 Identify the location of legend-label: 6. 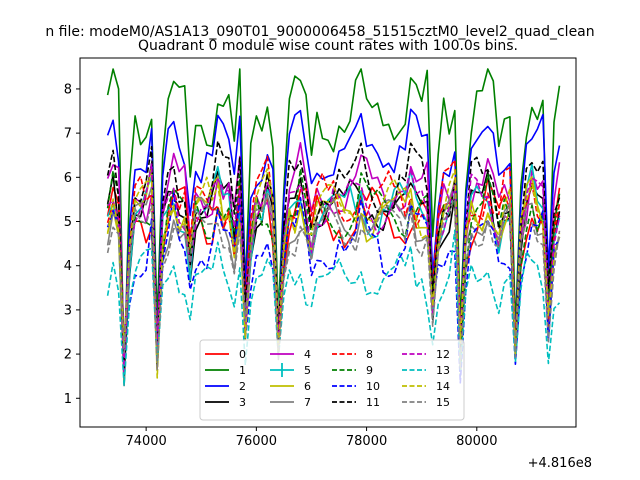
(307, 386).